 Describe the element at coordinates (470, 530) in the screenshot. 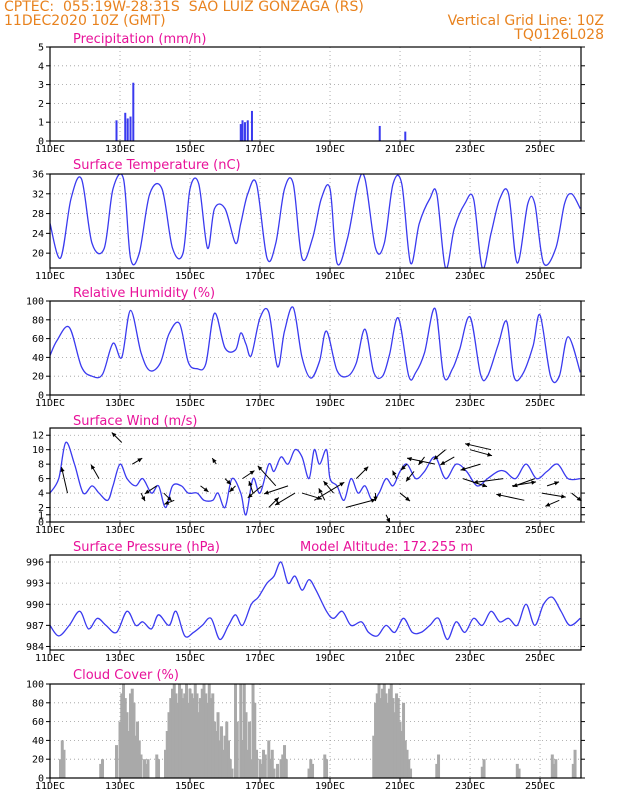

I see `x-tick-label: 23DEC` at that location.